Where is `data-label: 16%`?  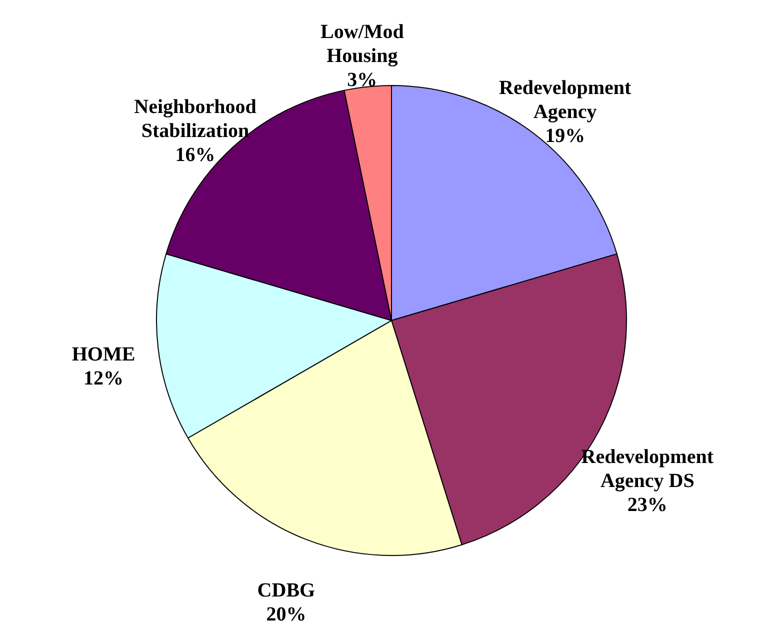
data-label: 16% is located at coordinates (195, 155).